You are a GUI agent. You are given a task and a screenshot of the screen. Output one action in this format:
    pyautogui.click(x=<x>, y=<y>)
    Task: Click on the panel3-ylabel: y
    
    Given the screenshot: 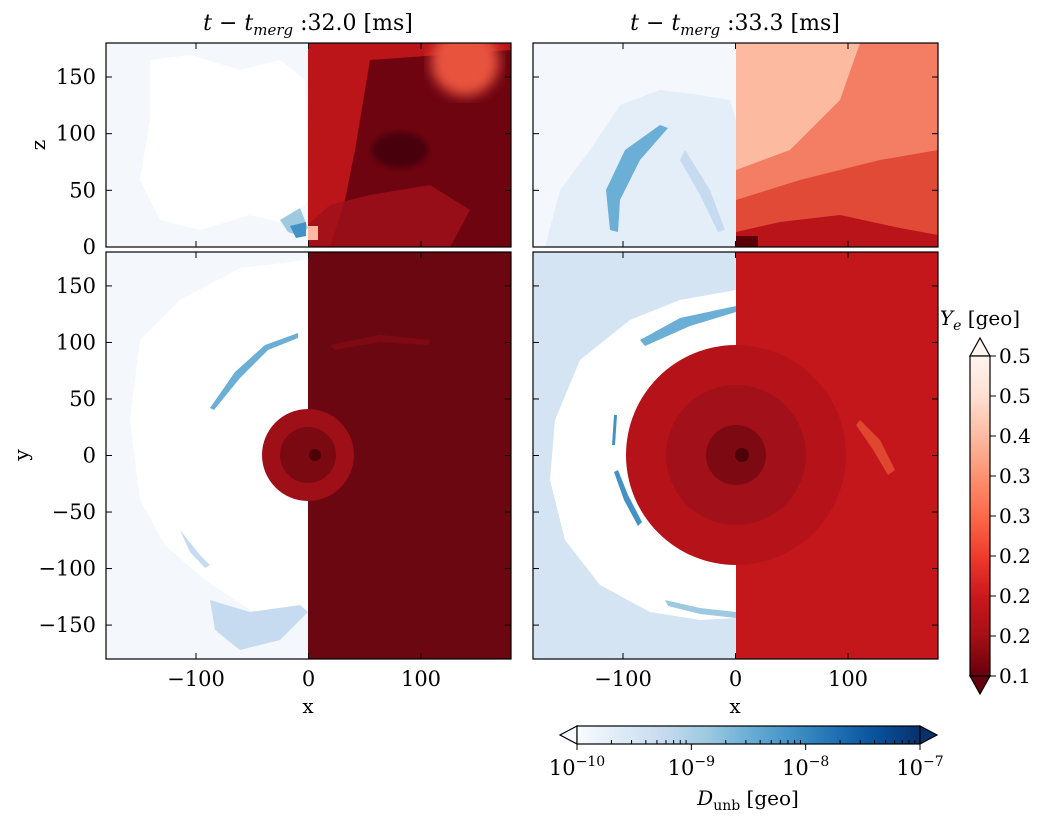 What is the action you would take?
    pyautogui.click(x=21, y=455)
    